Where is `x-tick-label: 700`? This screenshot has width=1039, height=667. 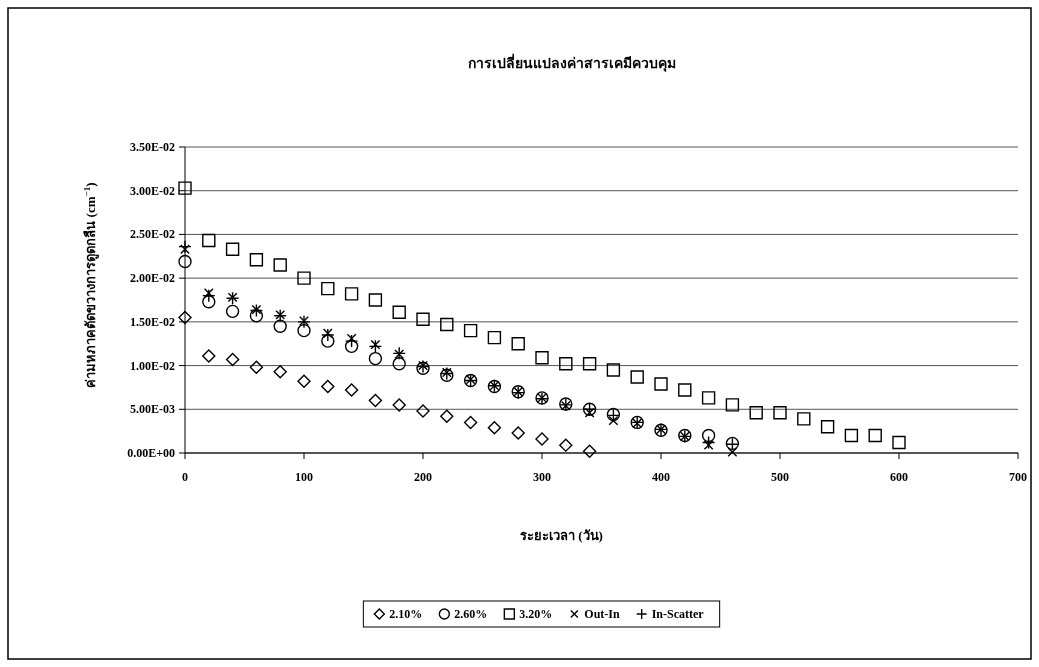
x-tick-label: 700 is located at coordinates (1018, 477).